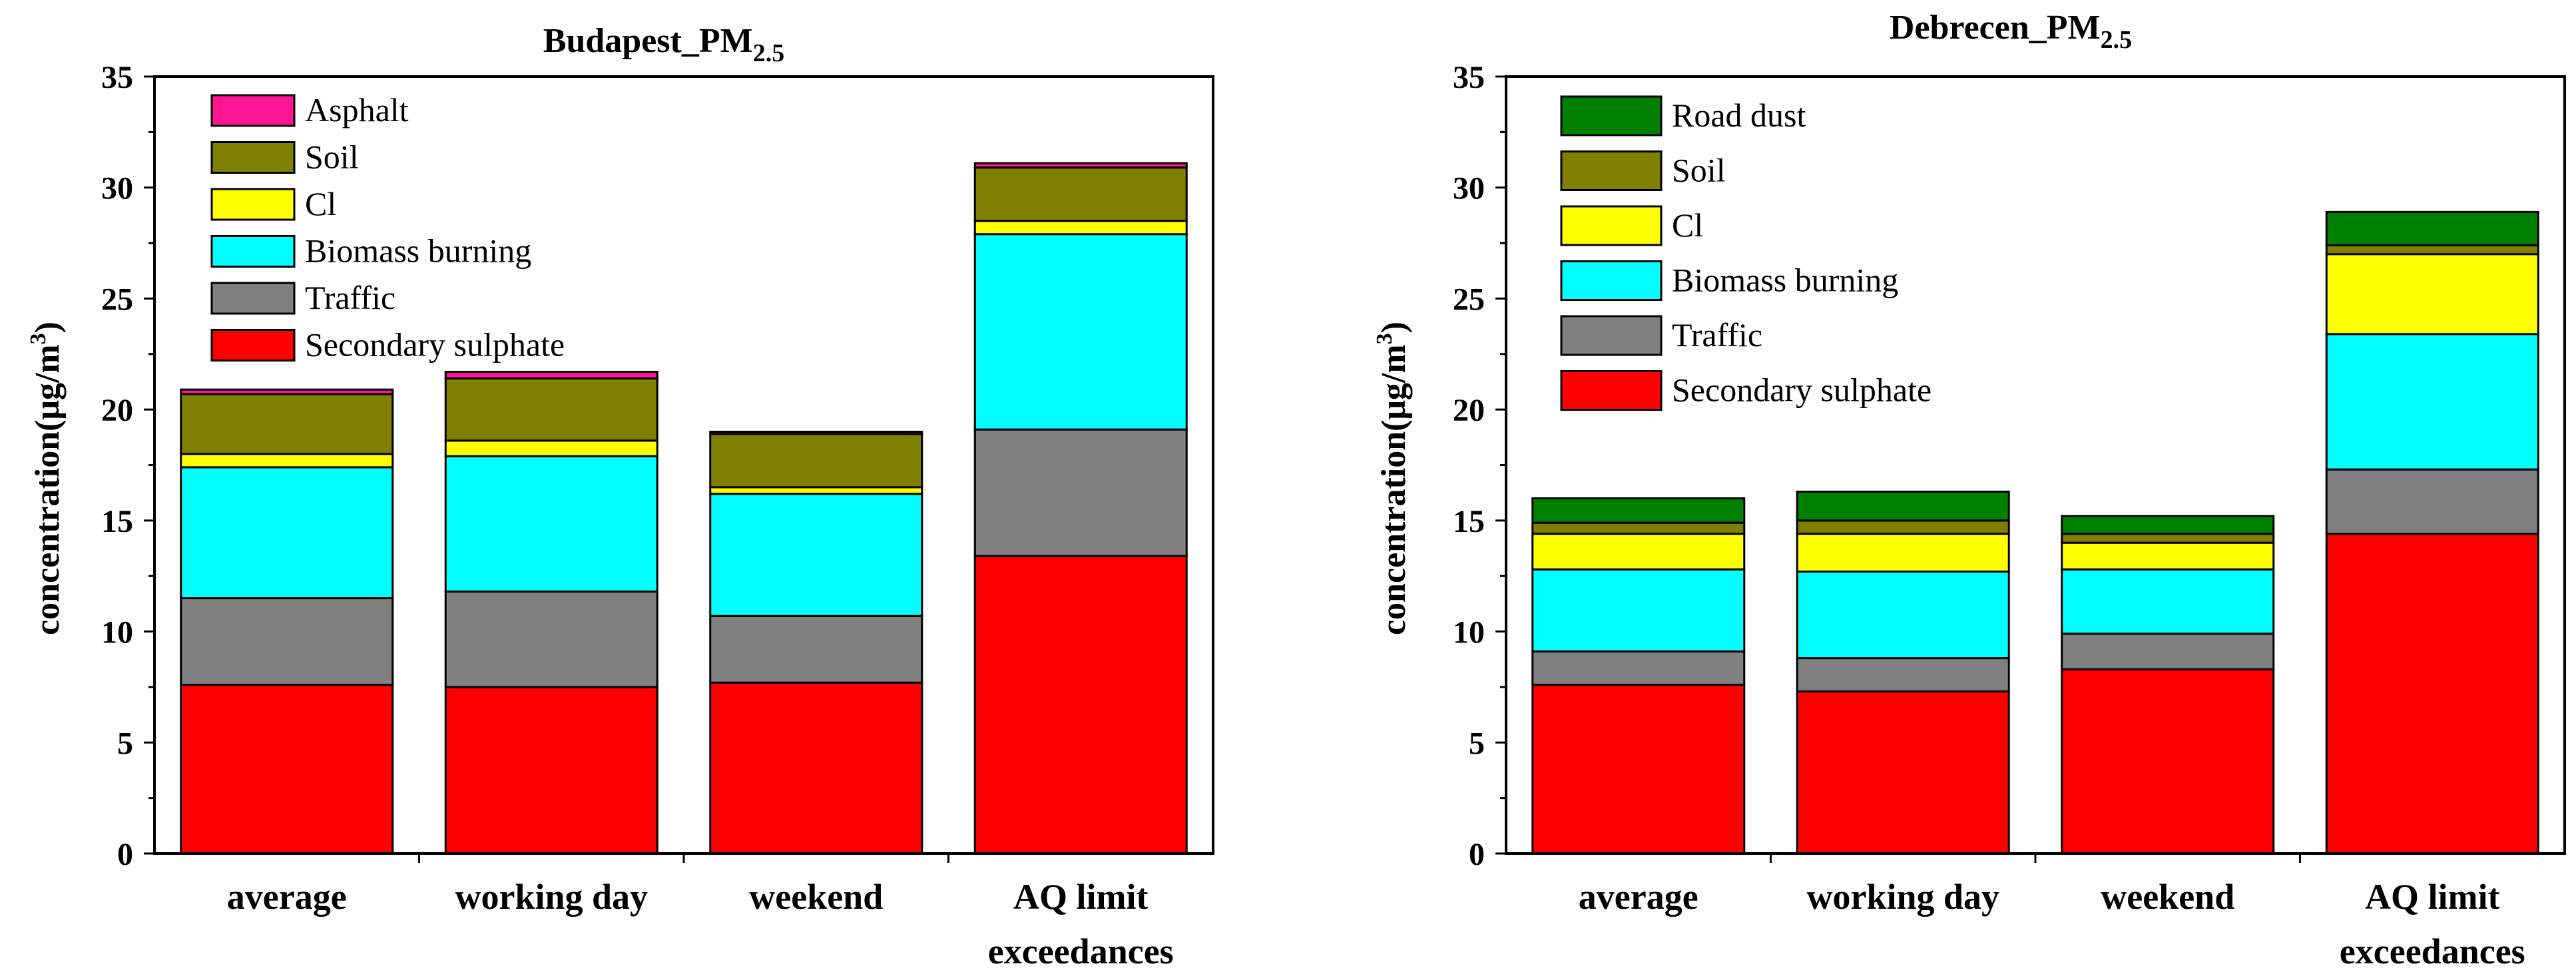 The image size is (2576, 976). What do you see at coordinates (1996, 28) in the screenshot?
I see `chart-title-main: Debrecen_PM` at bounding box center [1996, 28].